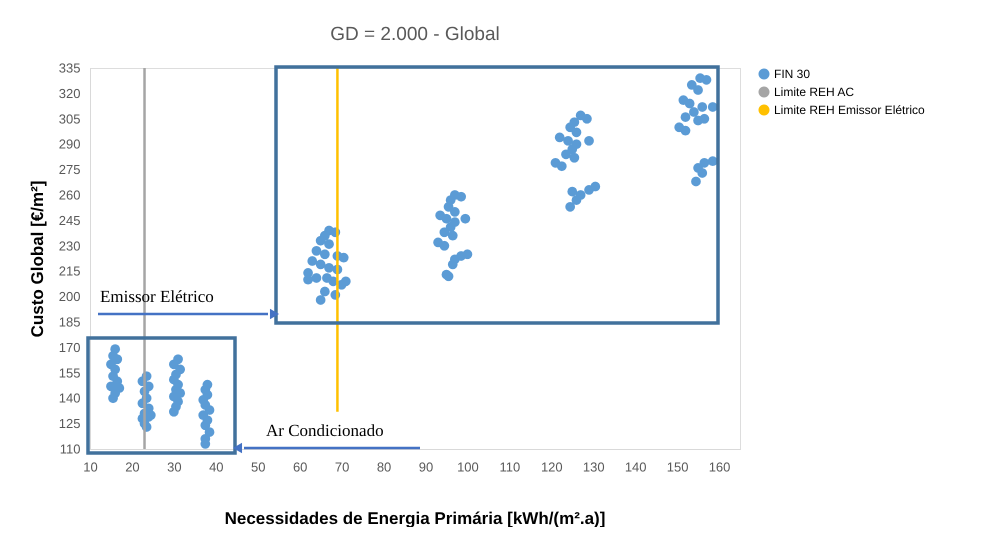 The height and width of the screenshot is (551, 981). I want to click on y-tick-label: 290, so click(69, 144).